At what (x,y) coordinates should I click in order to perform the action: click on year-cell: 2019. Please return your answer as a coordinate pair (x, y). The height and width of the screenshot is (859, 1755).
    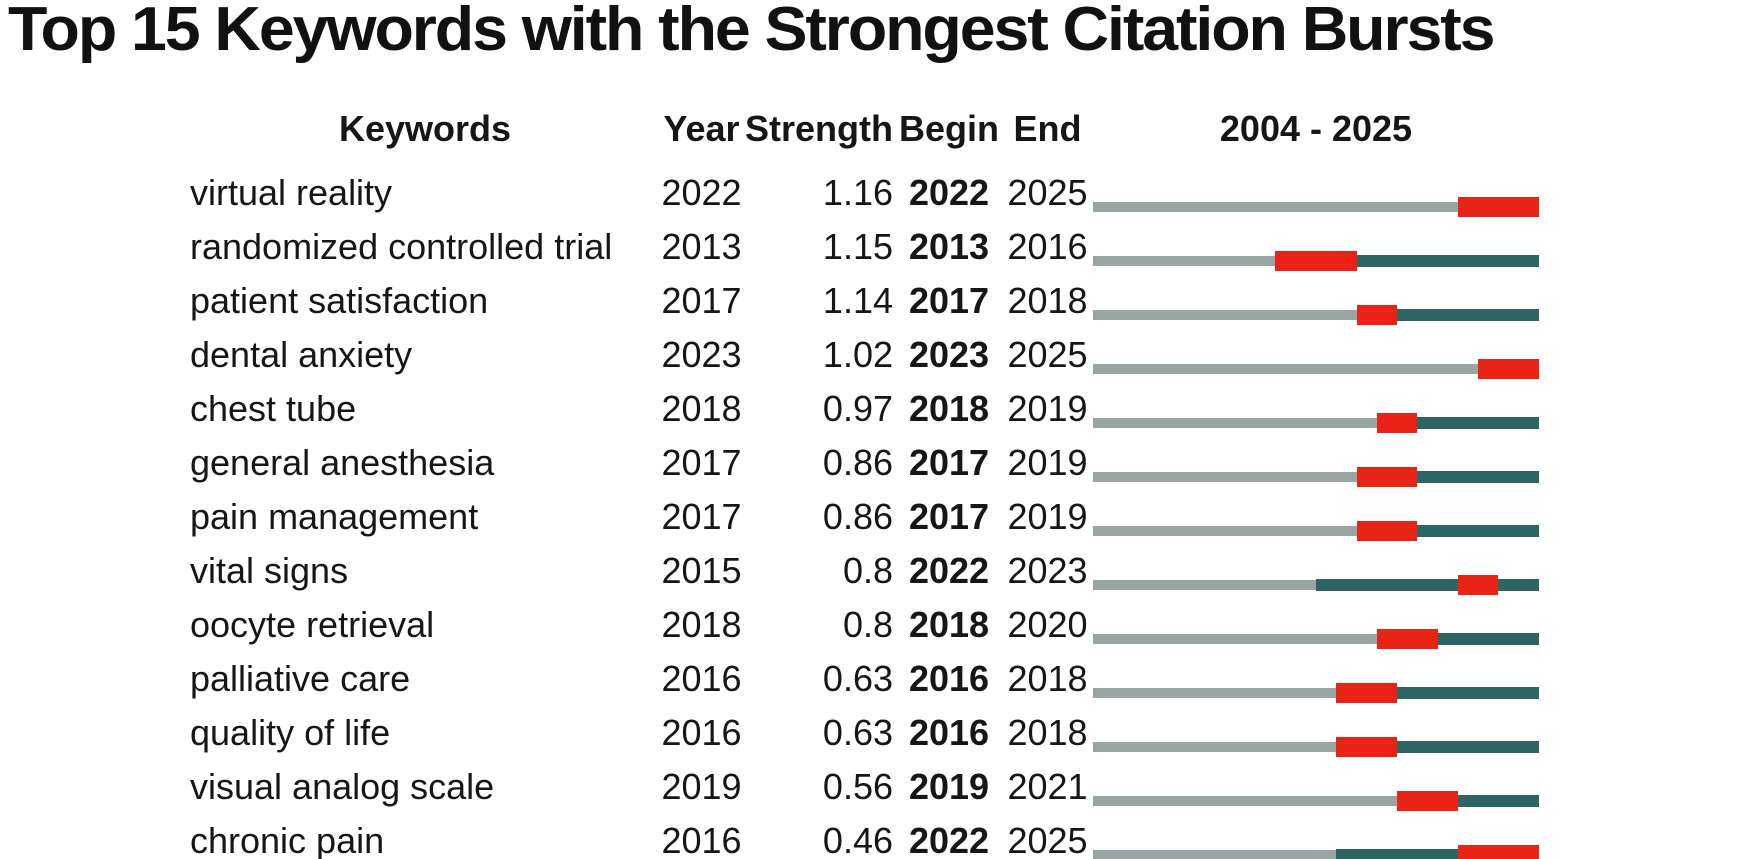
    Looking at the image, I should click on (701, 786).